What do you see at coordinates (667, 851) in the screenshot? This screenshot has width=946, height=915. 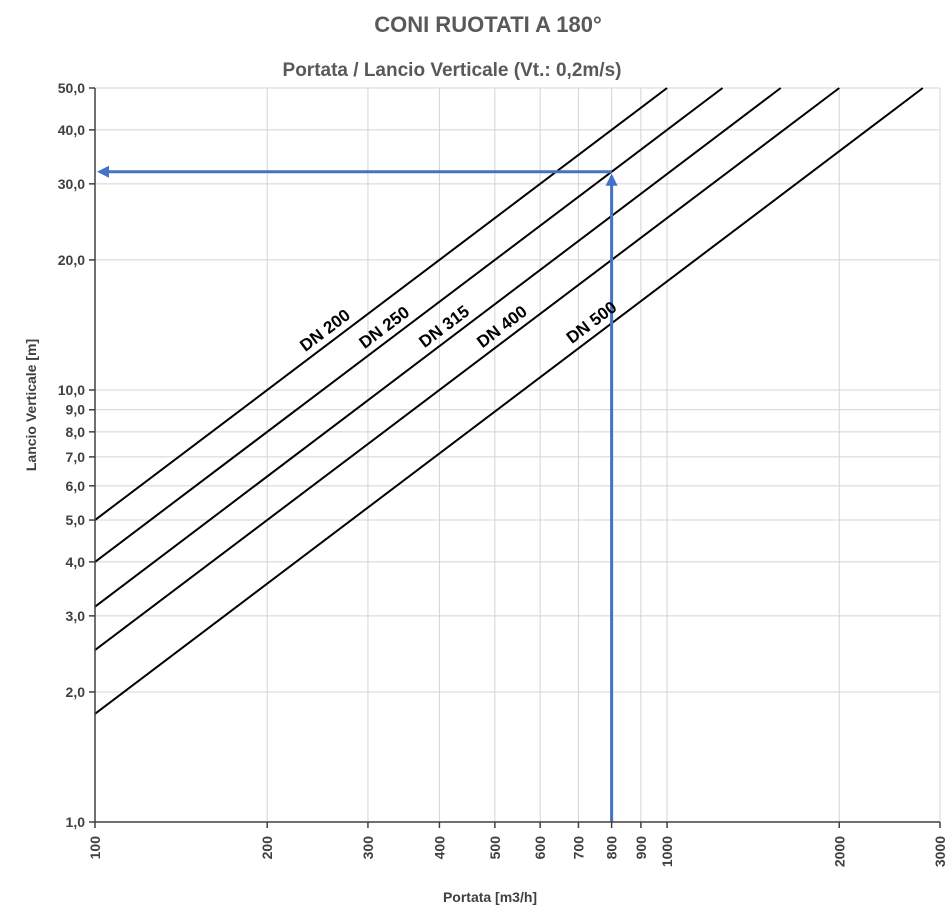 I see `x-tick-label: 1000` at bounding box center [667, 851].